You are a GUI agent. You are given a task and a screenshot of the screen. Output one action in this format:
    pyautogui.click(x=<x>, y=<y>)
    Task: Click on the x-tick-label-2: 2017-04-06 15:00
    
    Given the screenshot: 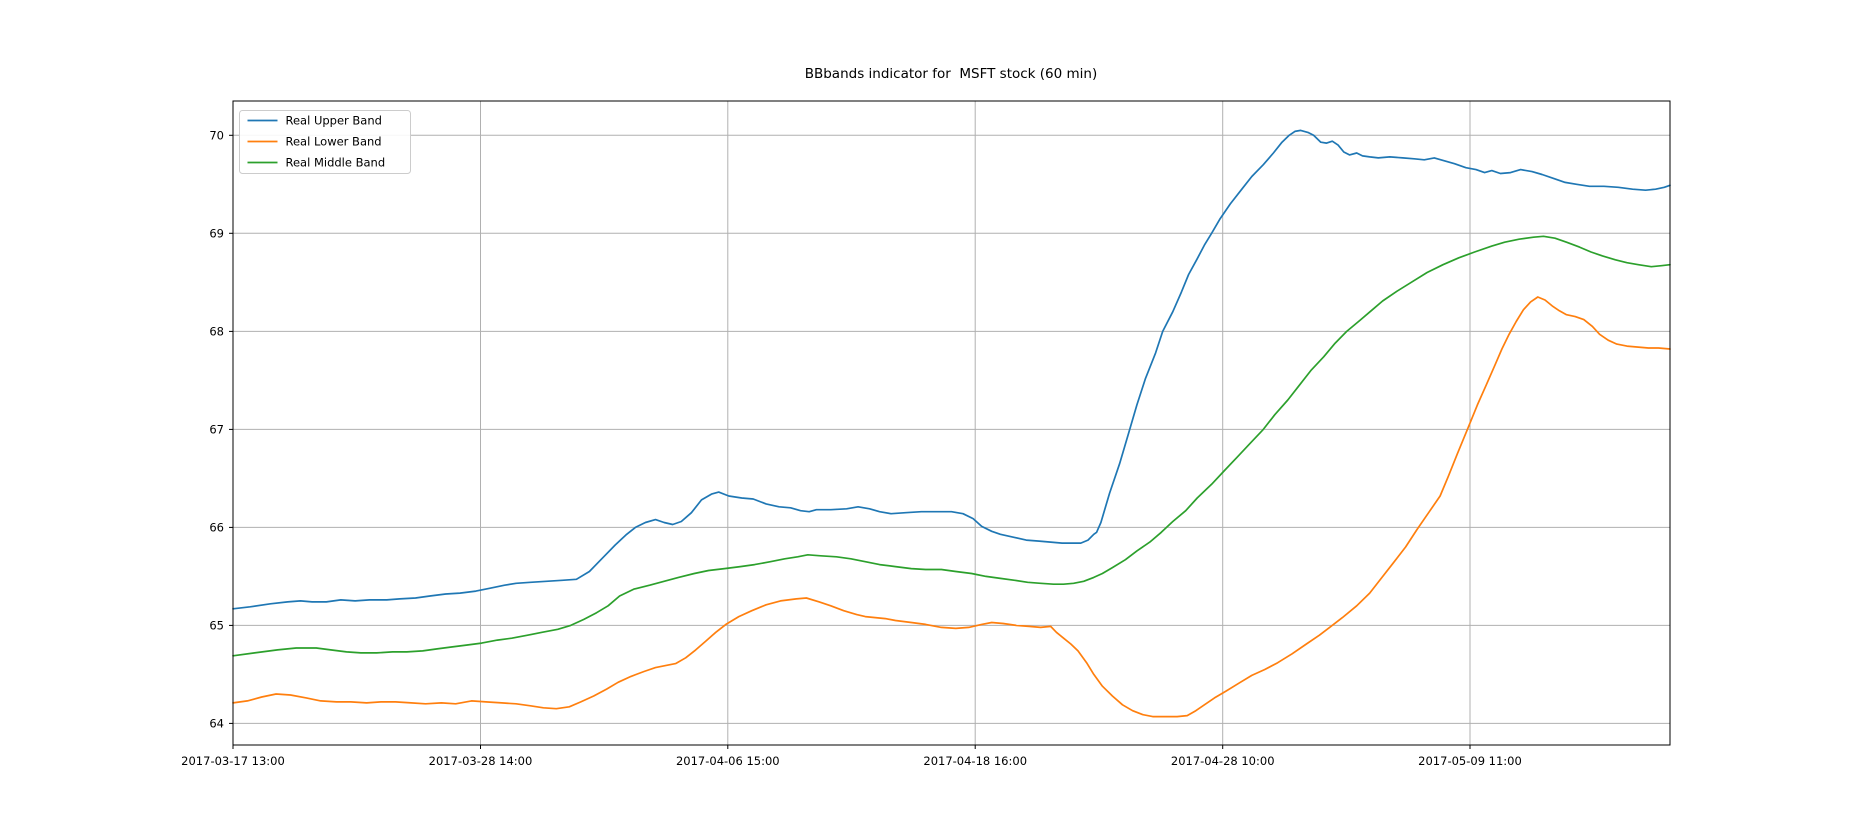 What is the action you would take?
    pyautogui.click(x=728, y=761)
    